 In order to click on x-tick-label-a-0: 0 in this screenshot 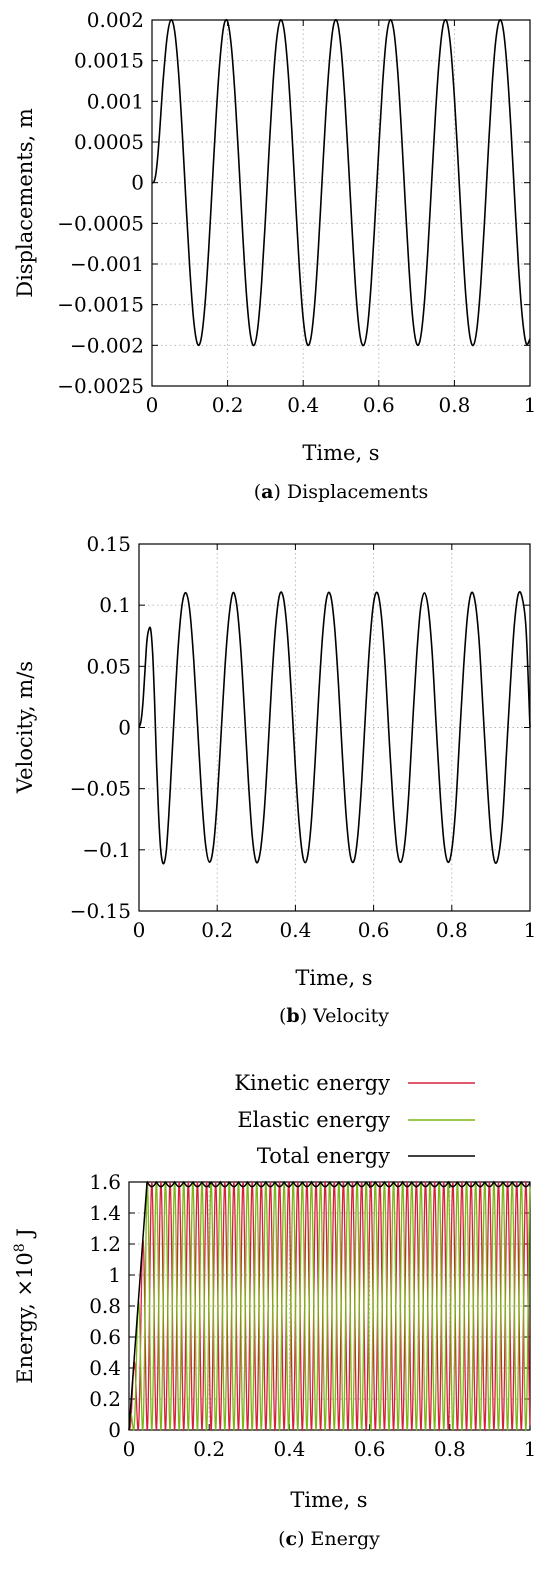, I will do `click(152, 405)`.